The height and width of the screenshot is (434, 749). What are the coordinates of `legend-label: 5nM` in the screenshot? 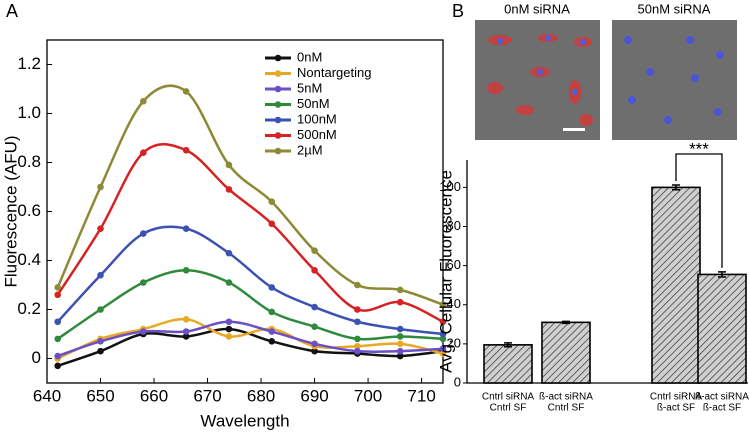 It's located at (309, 87).